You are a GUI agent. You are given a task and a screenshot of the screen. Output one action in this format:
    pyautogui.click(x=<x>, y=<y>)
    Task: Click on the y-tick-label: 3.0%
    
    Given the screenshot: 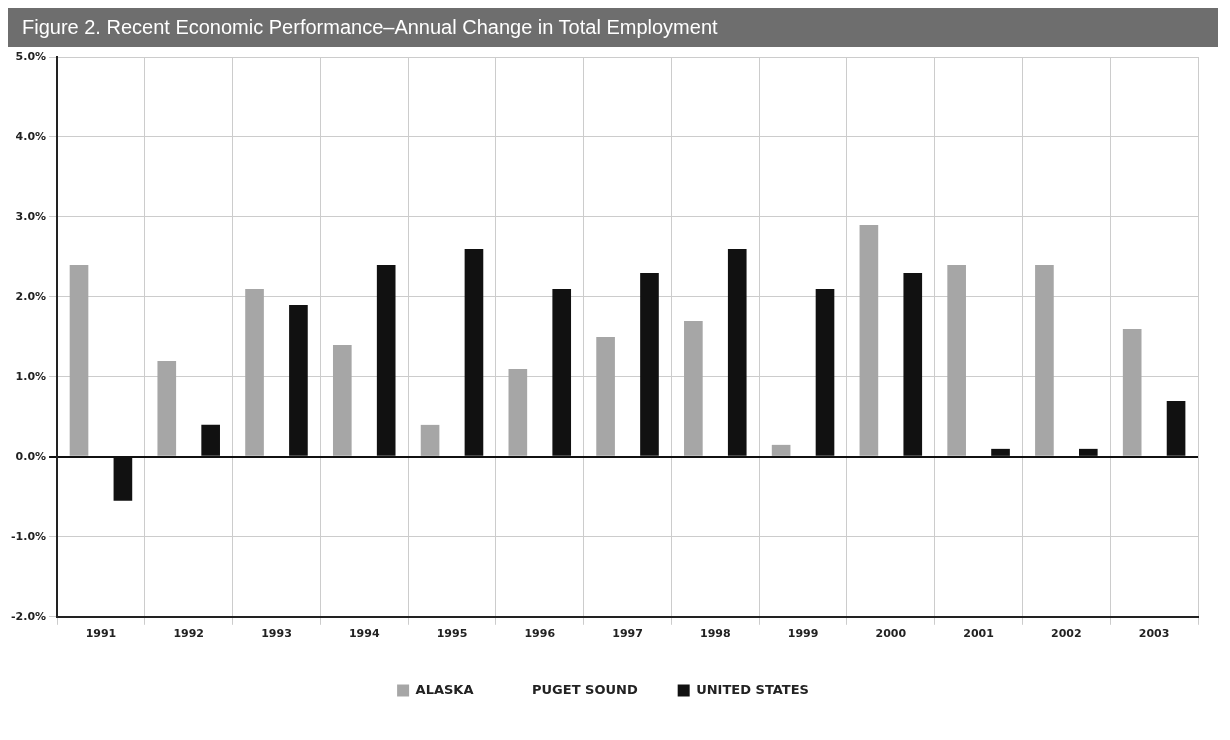 What is the action you would take?
    pyautogui.click(x=31, y=216)
    